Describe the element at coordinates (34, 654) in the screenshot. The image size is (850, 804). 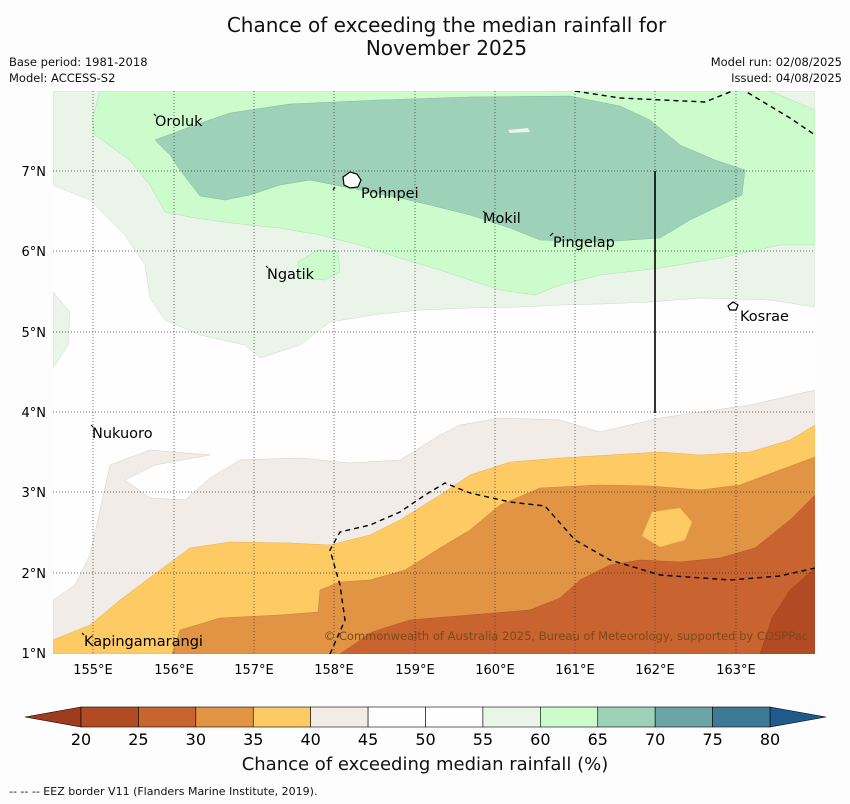
I see `lat-label: 1°N` at that location.